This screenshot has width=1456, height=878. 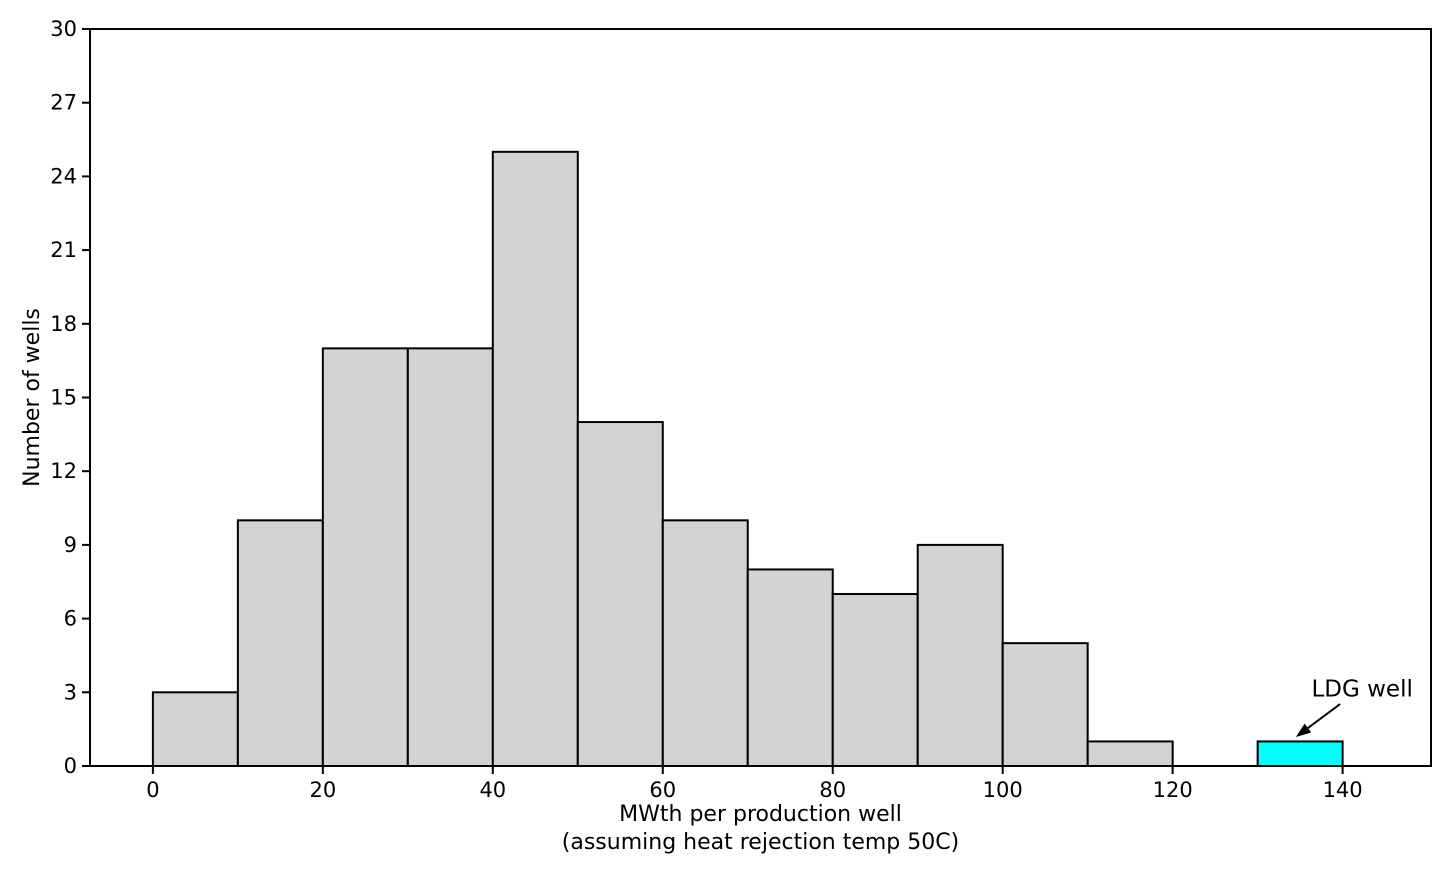 I want to click on y-tick-label: 12, so click(x=63, y=471).